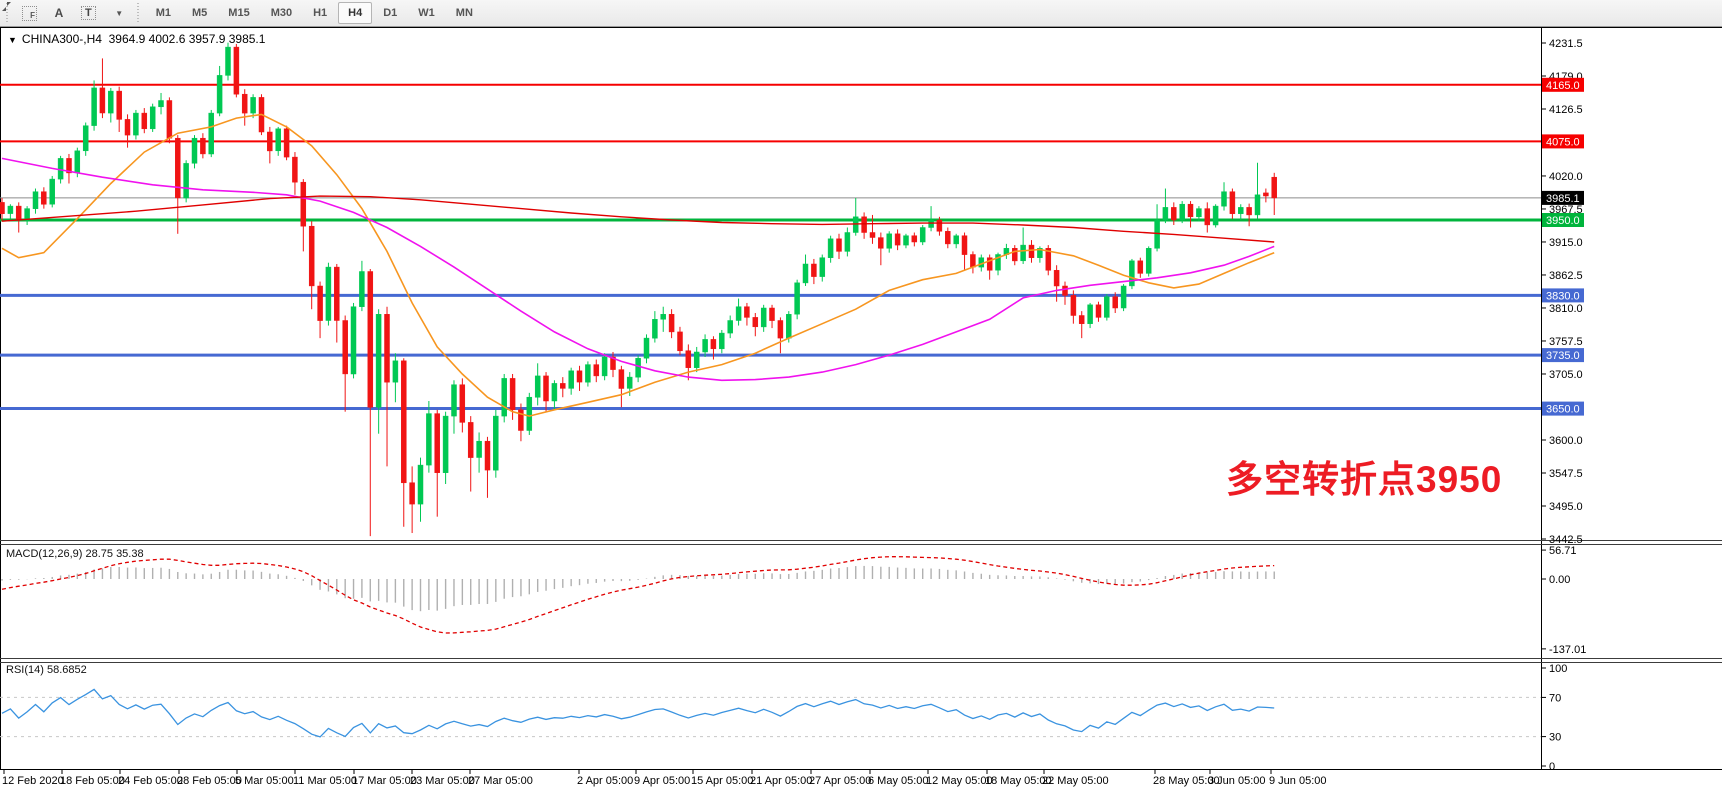  What do you see at coordinates (1566, 110) in the screenshot?
I see `svg-text: 4126.5` at bounding box center [1566, 110].